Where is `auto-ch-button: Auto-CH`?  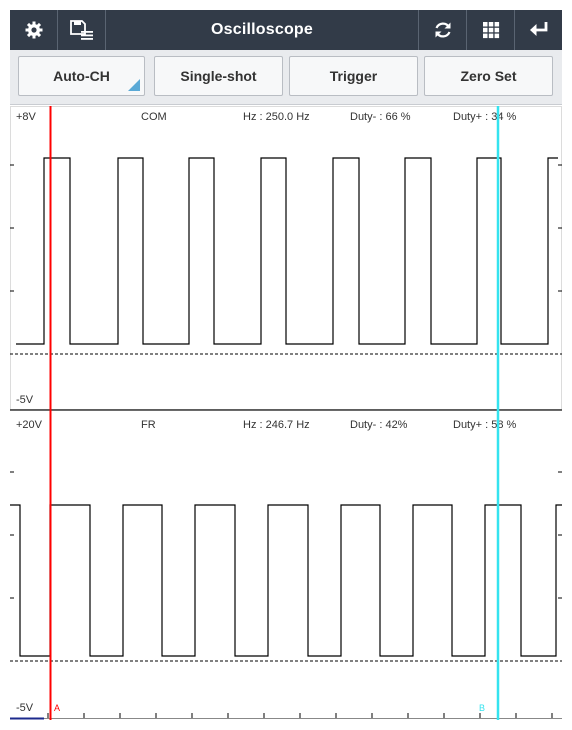
auto-ch-button: Auto-CH is located at coordinates (81, 76).